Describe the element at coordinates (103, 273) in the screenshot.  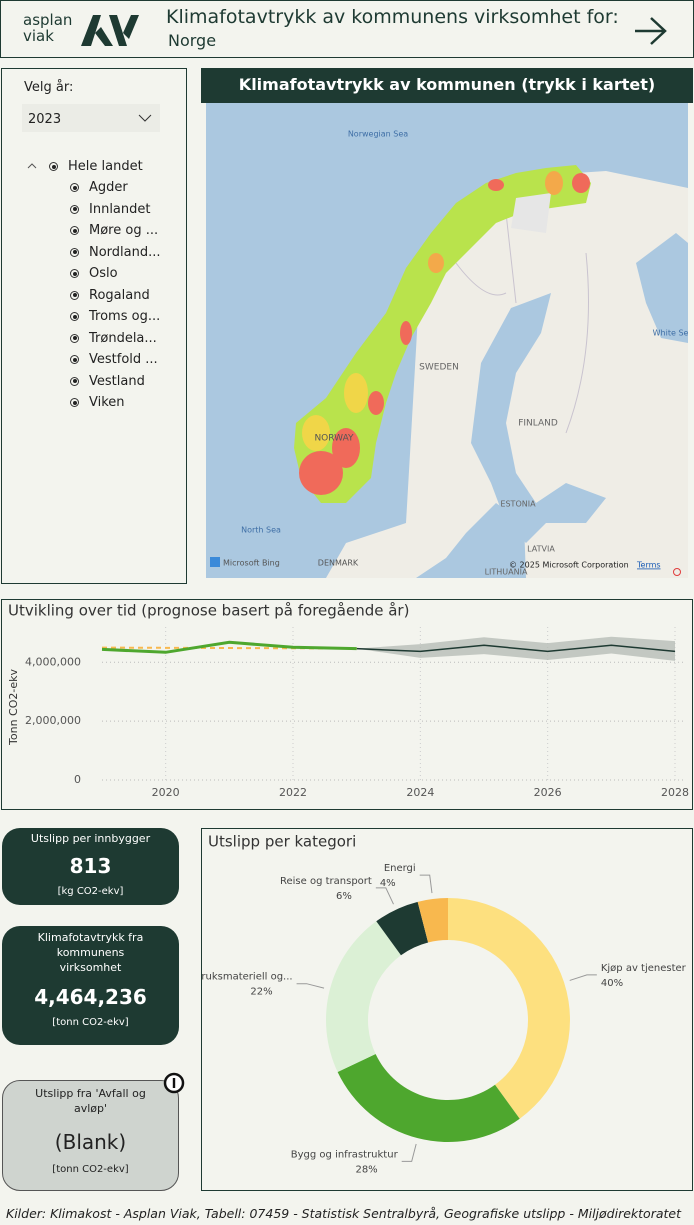
I see `tree-item: Oslo` at that location.